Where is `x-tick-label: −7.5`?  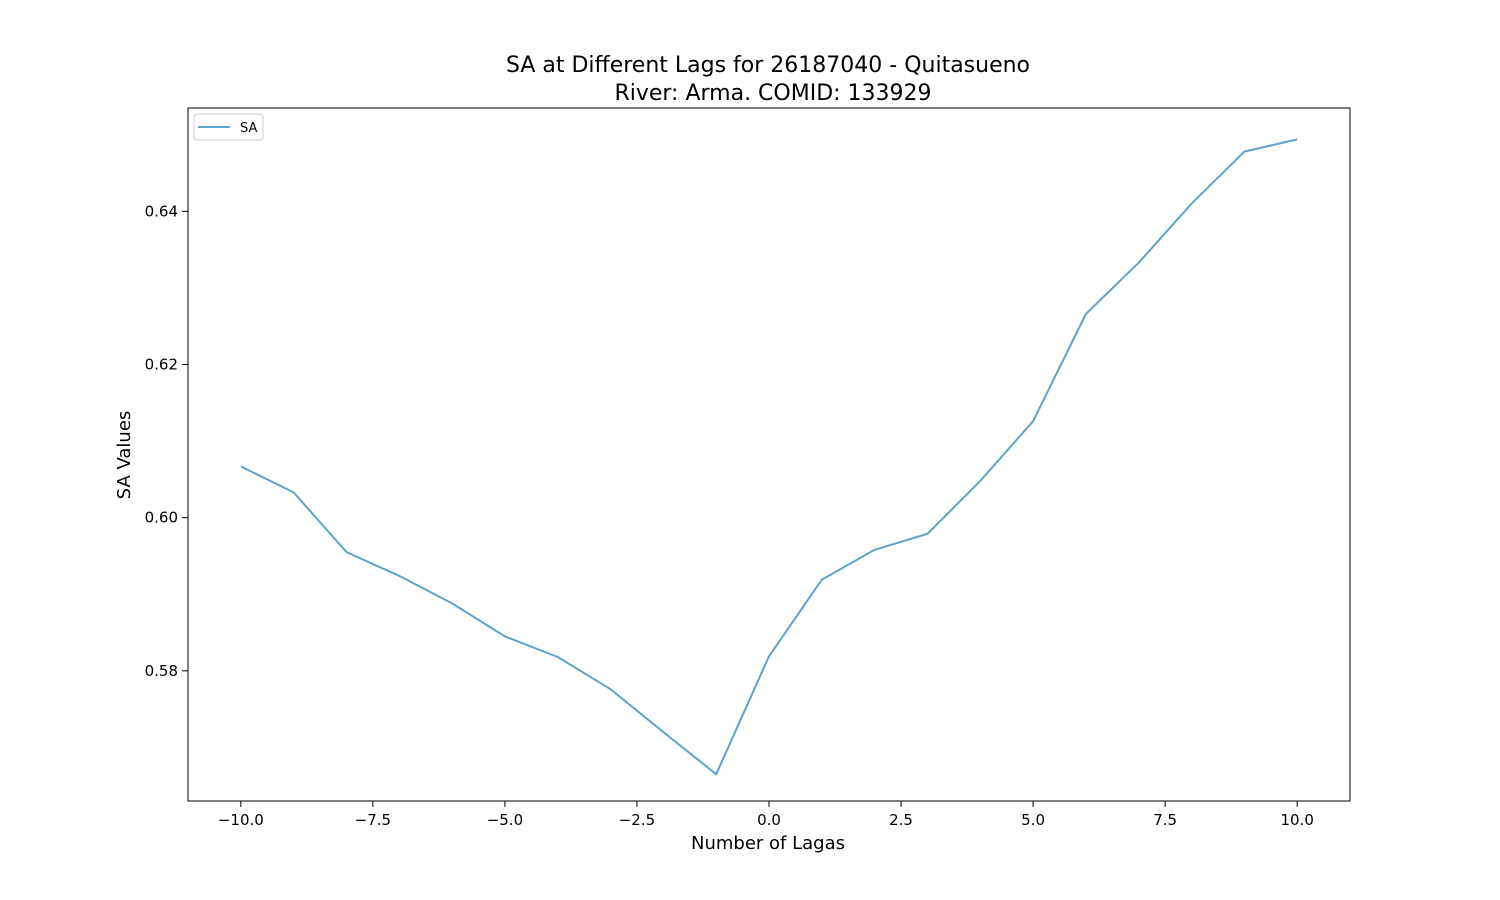 x-tick-label: −7.5 is located at coordinates (373, 820).